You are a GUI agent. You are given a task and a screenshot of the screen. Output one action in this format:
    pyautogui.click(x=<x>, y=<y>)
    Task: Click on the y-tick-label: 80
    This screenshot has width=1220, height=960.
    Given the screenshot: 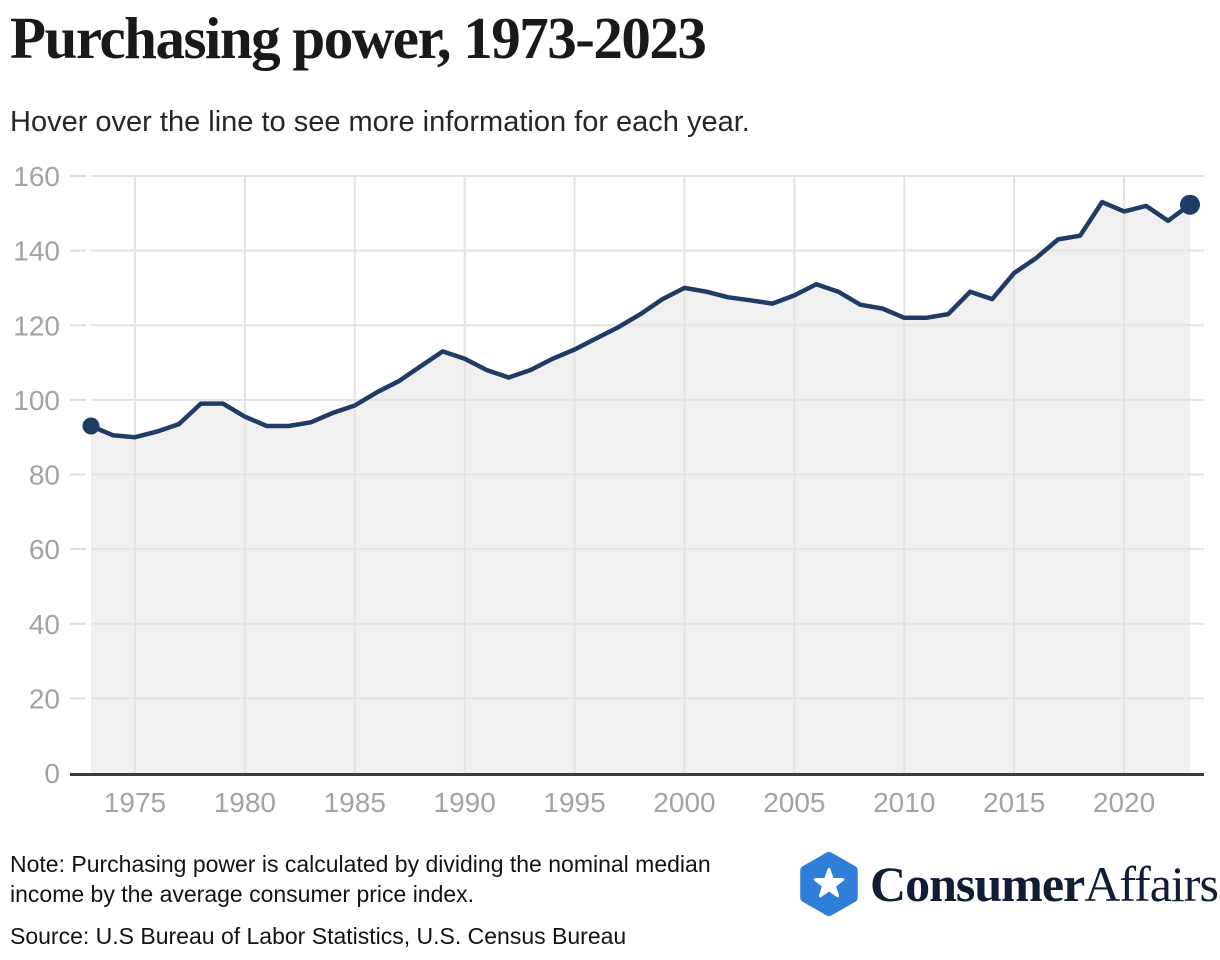 What is the action you would take?
    pyautogui.click(x=44, y=475)
    